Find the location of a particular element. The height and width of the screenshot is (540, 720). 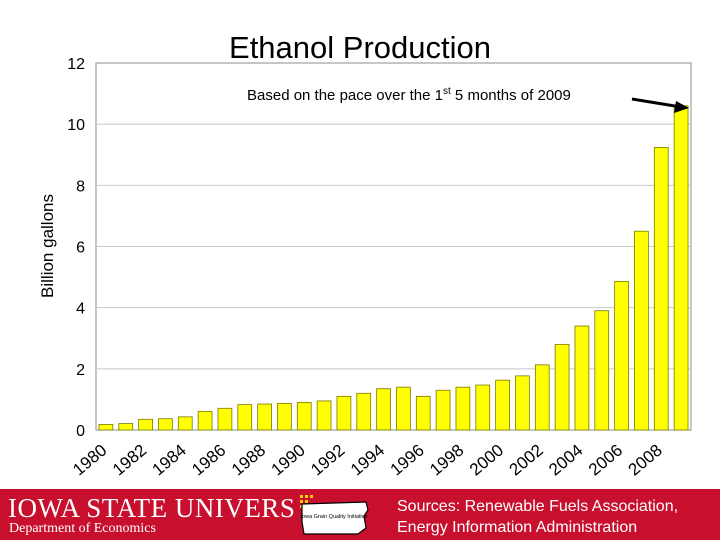

university-name: IOWA STATE UNIVERSITY is located at coordinates (175, 508).